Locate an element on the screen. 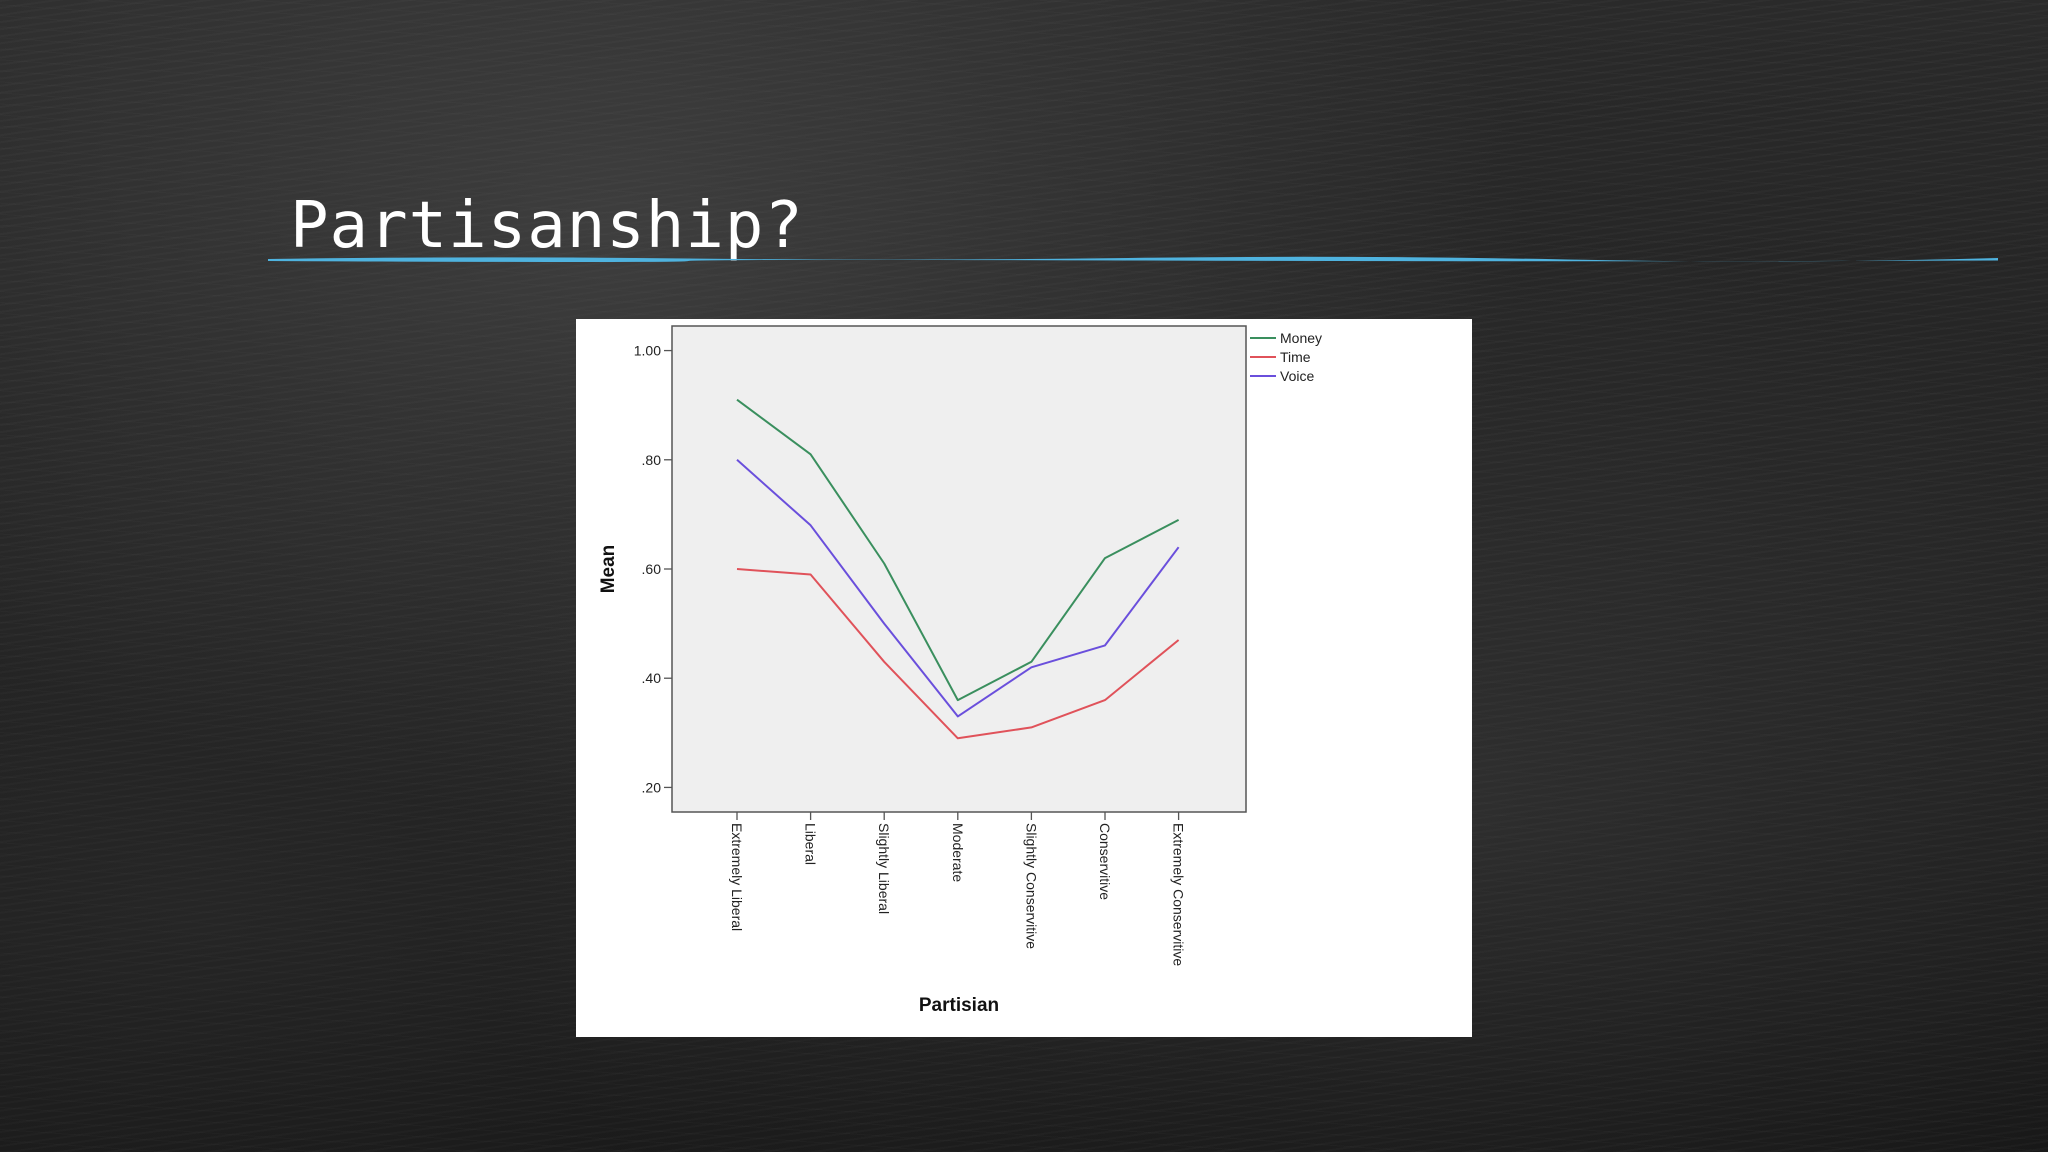 The image size is (2048, 1152). series-line-money is located at coordinates (958, 550).